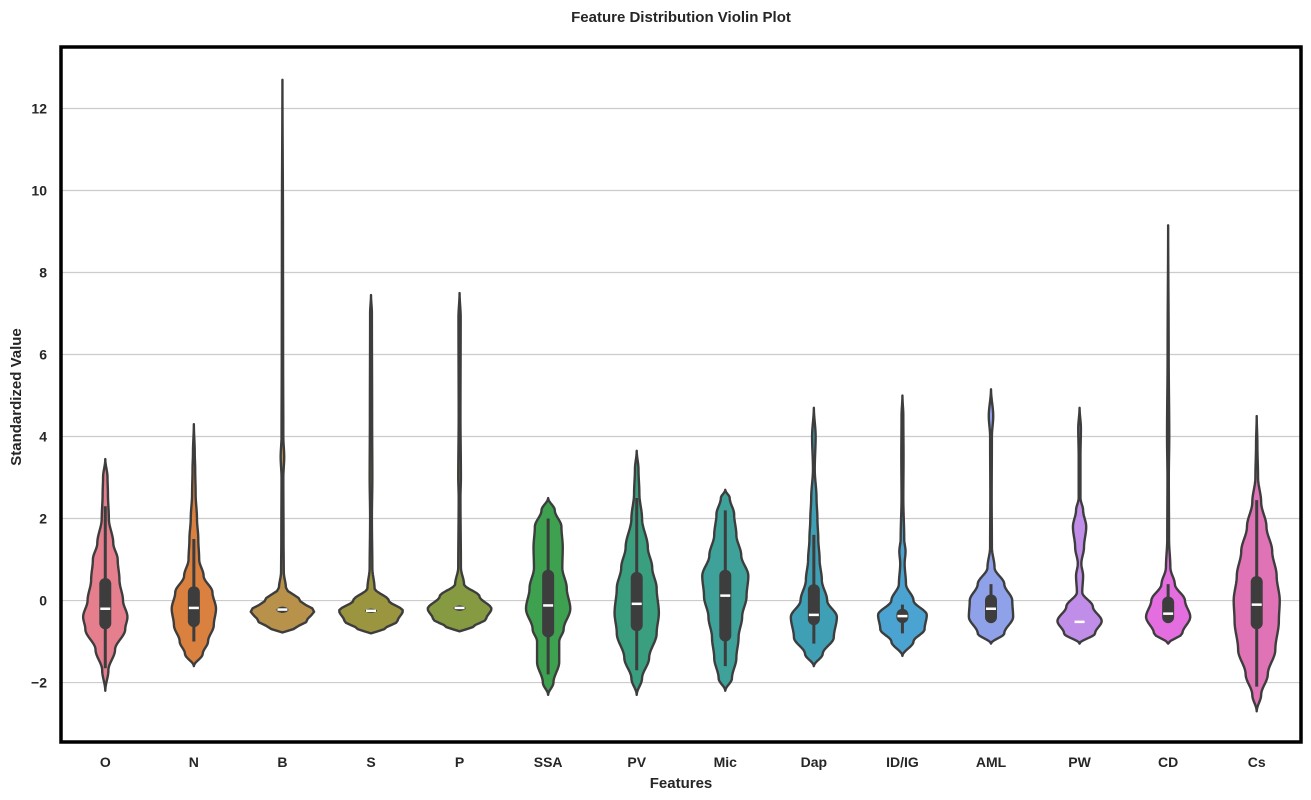 The image size is (1311, 800). Describe the element at coordinates (194, 545) in the screenshot. I see `violin-N` at that location.